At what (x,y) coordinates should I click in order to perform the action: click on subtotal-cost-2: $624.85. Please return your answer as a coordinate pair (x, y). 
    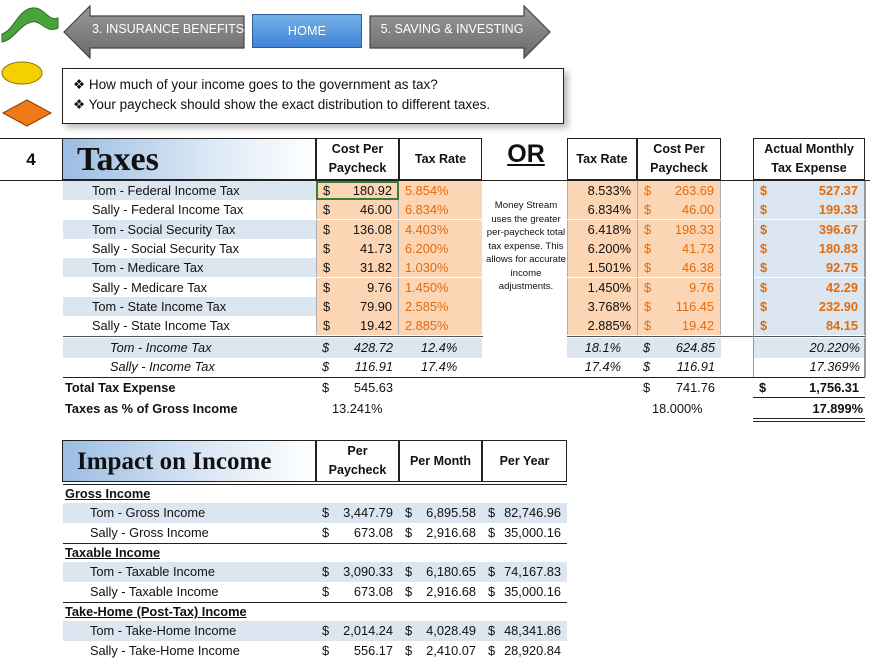
    Looking at the image, I should click on (679, 348).